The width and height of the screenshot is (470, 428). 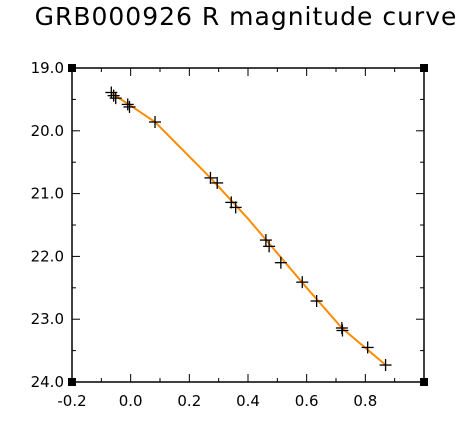 I want to click on x-tick-label: 0.6, so click(x=307, y=401).